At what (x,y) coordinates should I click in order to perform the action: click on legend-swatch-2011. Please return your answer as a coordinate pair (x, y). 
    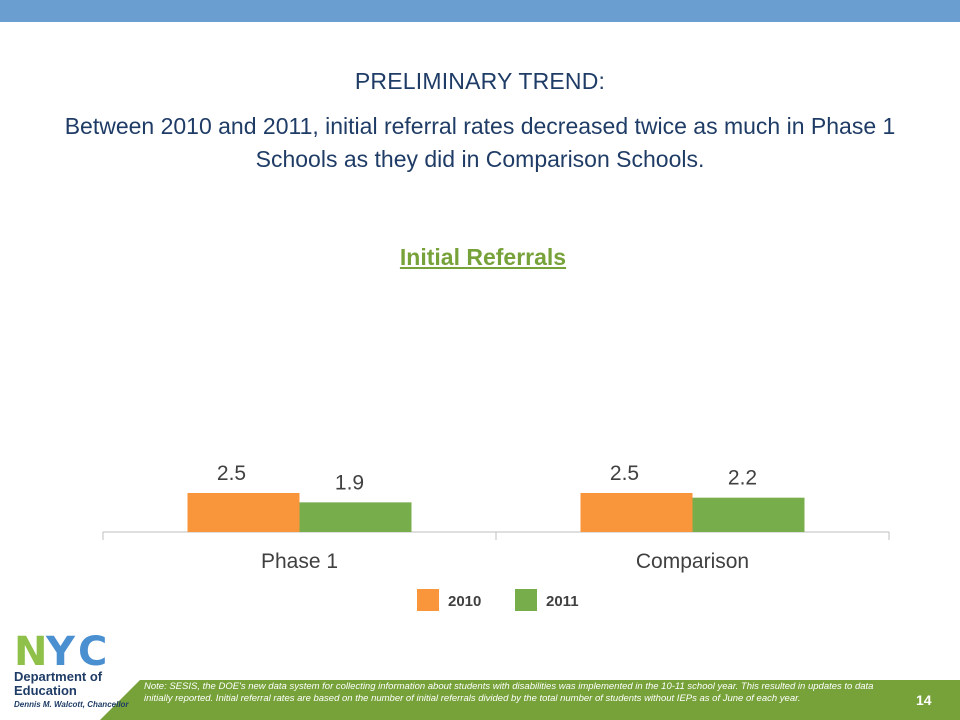
    Looking at the image, I should click on (526, 600).